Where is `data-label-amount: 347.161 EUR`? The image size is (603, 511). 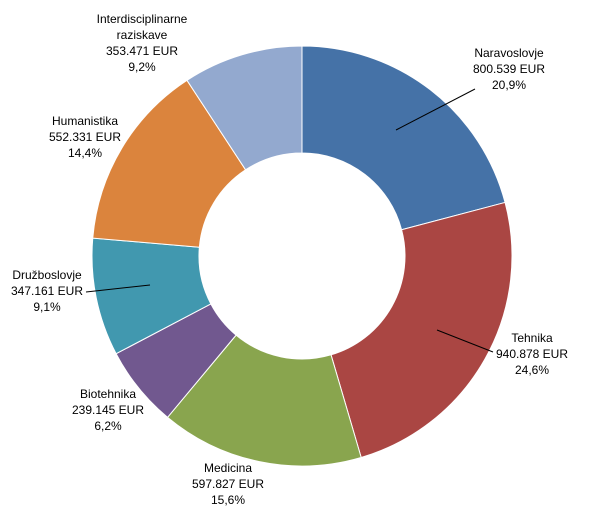
data-label-amount: 347.161 EUR is located at coordinates (47, 291).